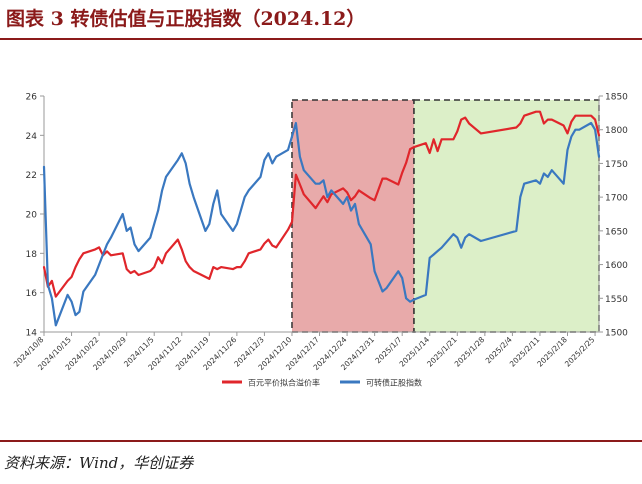 The width and height of the screenshot is (642, 484). Describe the element at coordinates (616, 232) in the screenshot. I see `right-tick-label: 1650` at that location.